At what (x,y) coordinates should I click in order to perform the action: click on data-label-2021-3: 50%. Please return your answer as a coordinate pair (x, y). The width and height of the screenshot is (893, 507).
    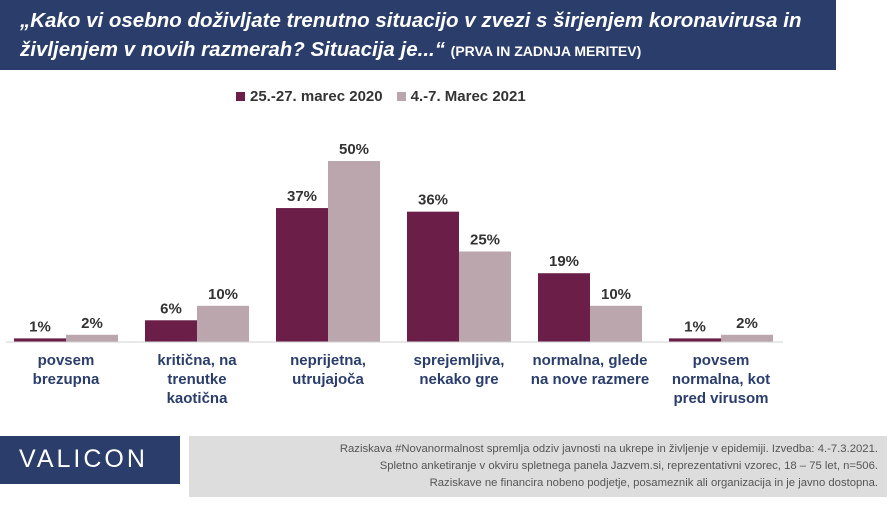
    Looking at the image, I should click on (354, 149).